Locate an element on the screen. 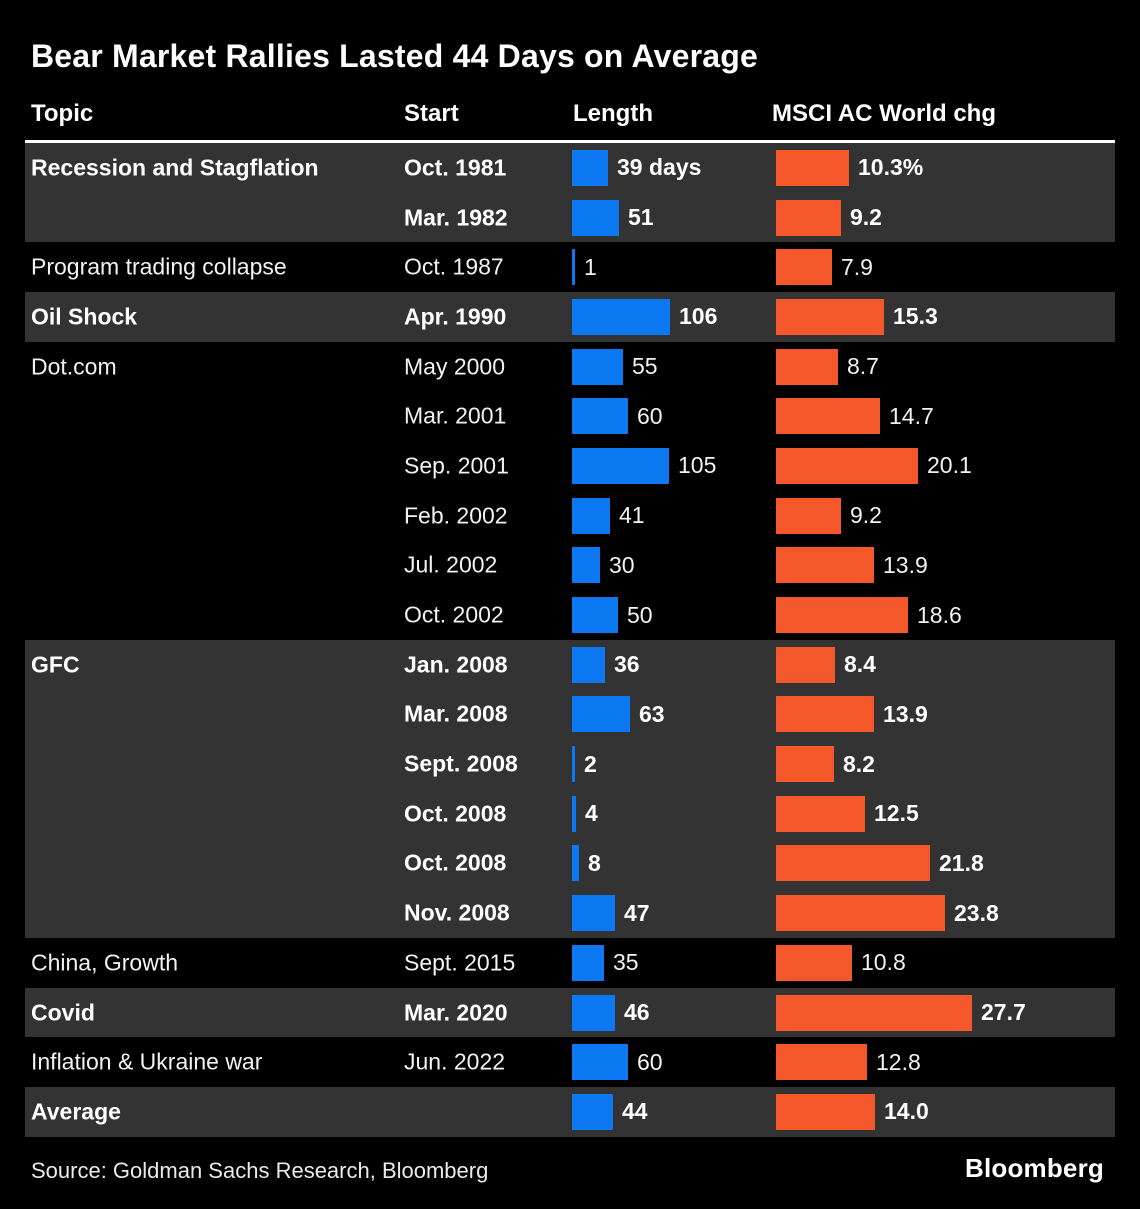 Image resolution: width=1140 pixels, height=1209 pixels. length-cell: 30 is located at coordinates (603, 565).